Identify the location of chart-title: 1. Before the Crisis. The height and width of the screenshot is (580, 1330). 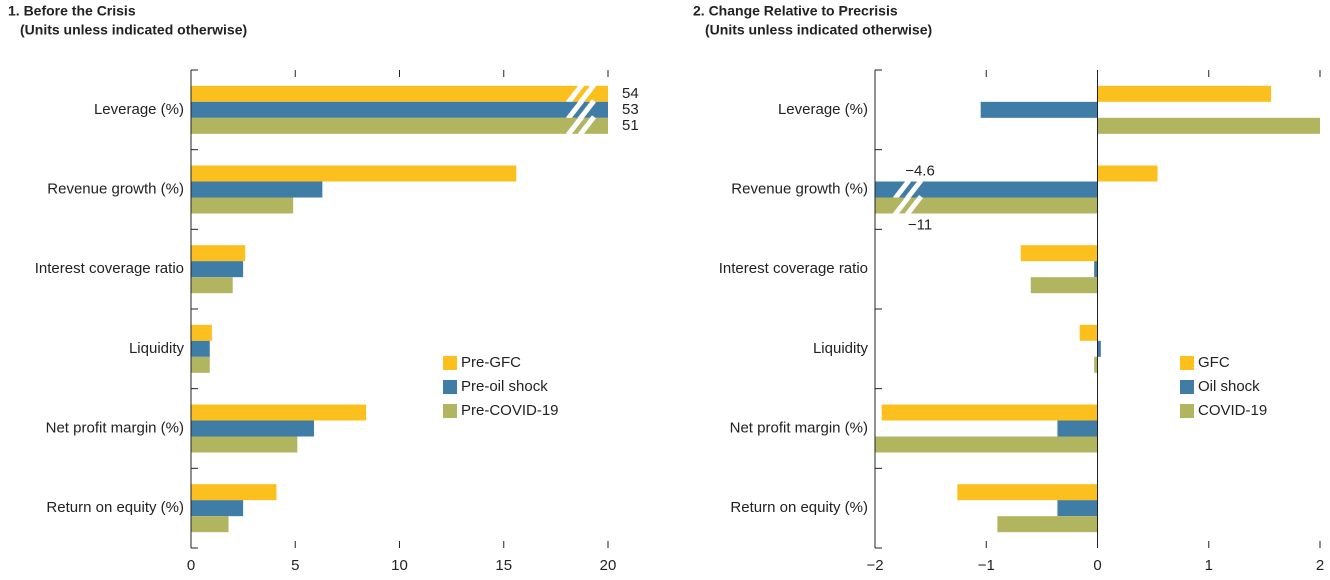
(72, 11).